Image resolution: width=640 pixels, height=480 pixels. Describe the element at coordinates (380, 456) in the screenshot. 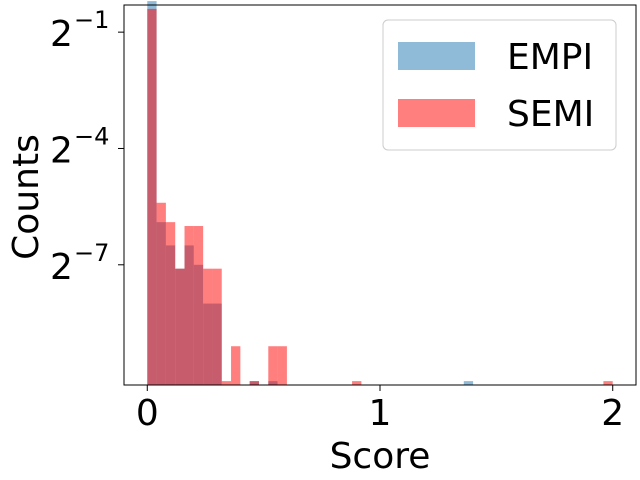

I see `x-axis-label: Score` at that location.